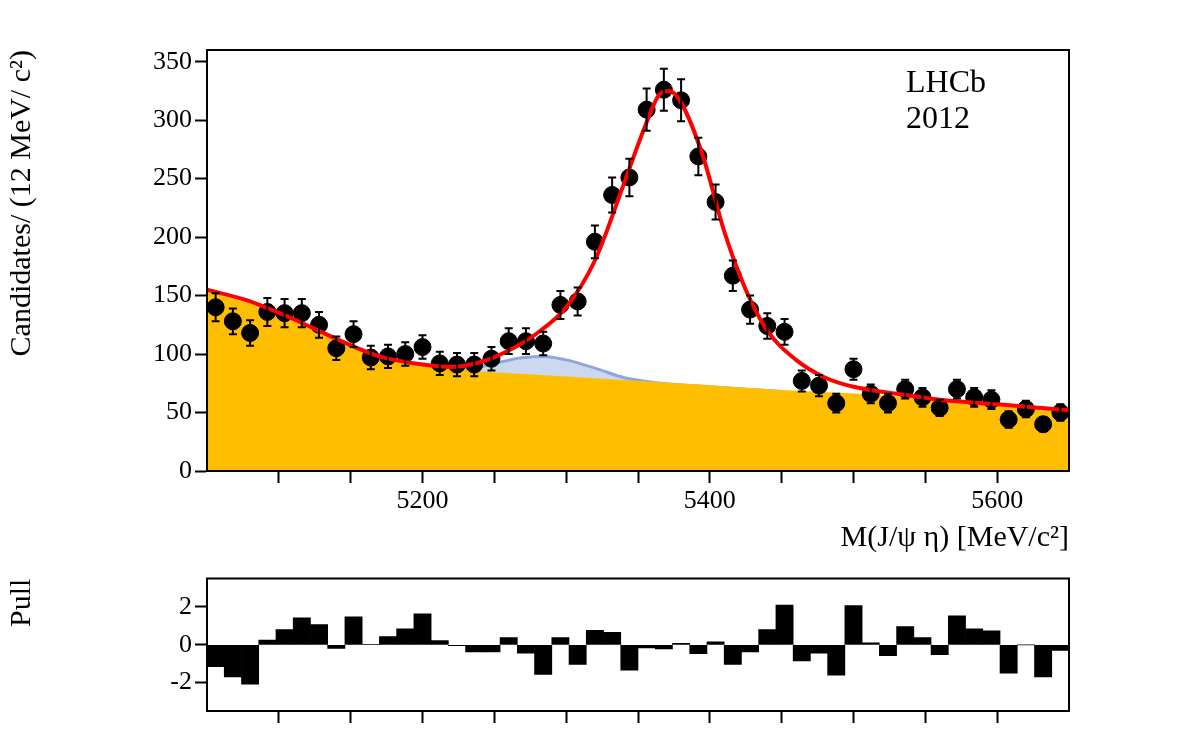 The height and width of the screenshot is (742, 1182). What do you see at coordinates (172, 60) in the screenshot?
I see `y-tick-label: 350` at bounding box center [172, 60].